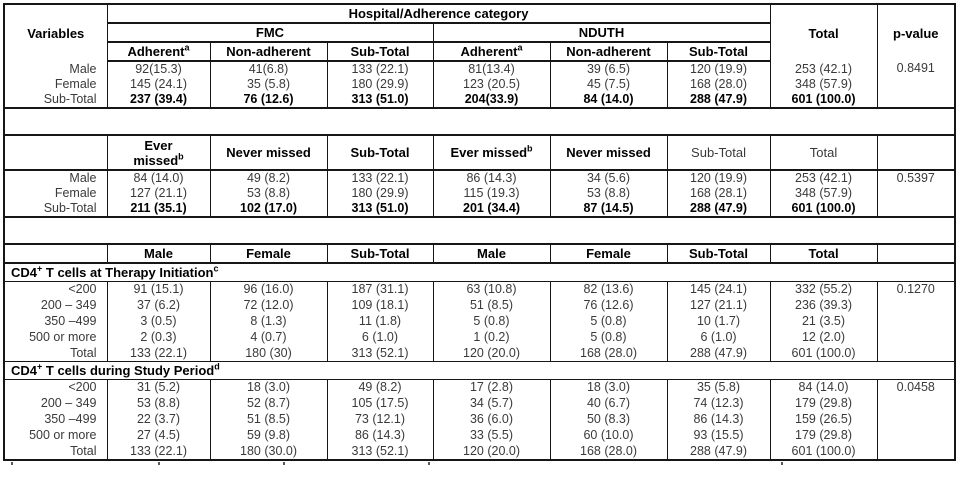 Image resolution: width=958 pixels, height=477 pixels. What do you see at coordinates (268, 289) in the screenshot?
I see `data-cell: 96 (16.0)` at bounding box center [268, 289].